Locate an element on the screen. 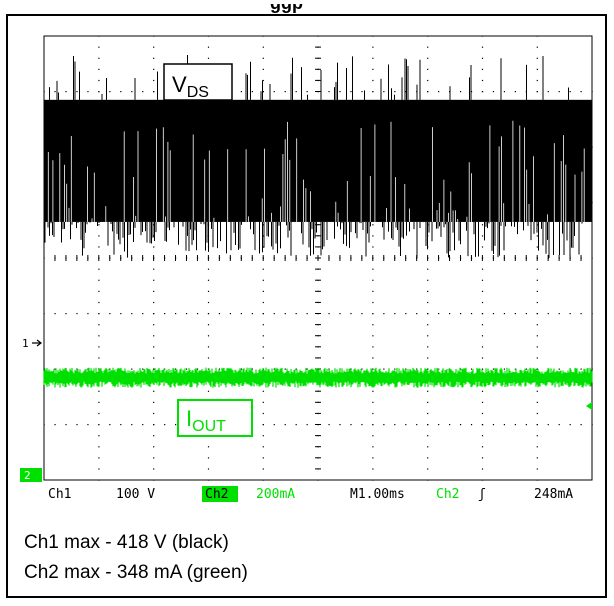  caption-line-1: Ch1 max - 418 V (black) is located at coordinates (126, 542).